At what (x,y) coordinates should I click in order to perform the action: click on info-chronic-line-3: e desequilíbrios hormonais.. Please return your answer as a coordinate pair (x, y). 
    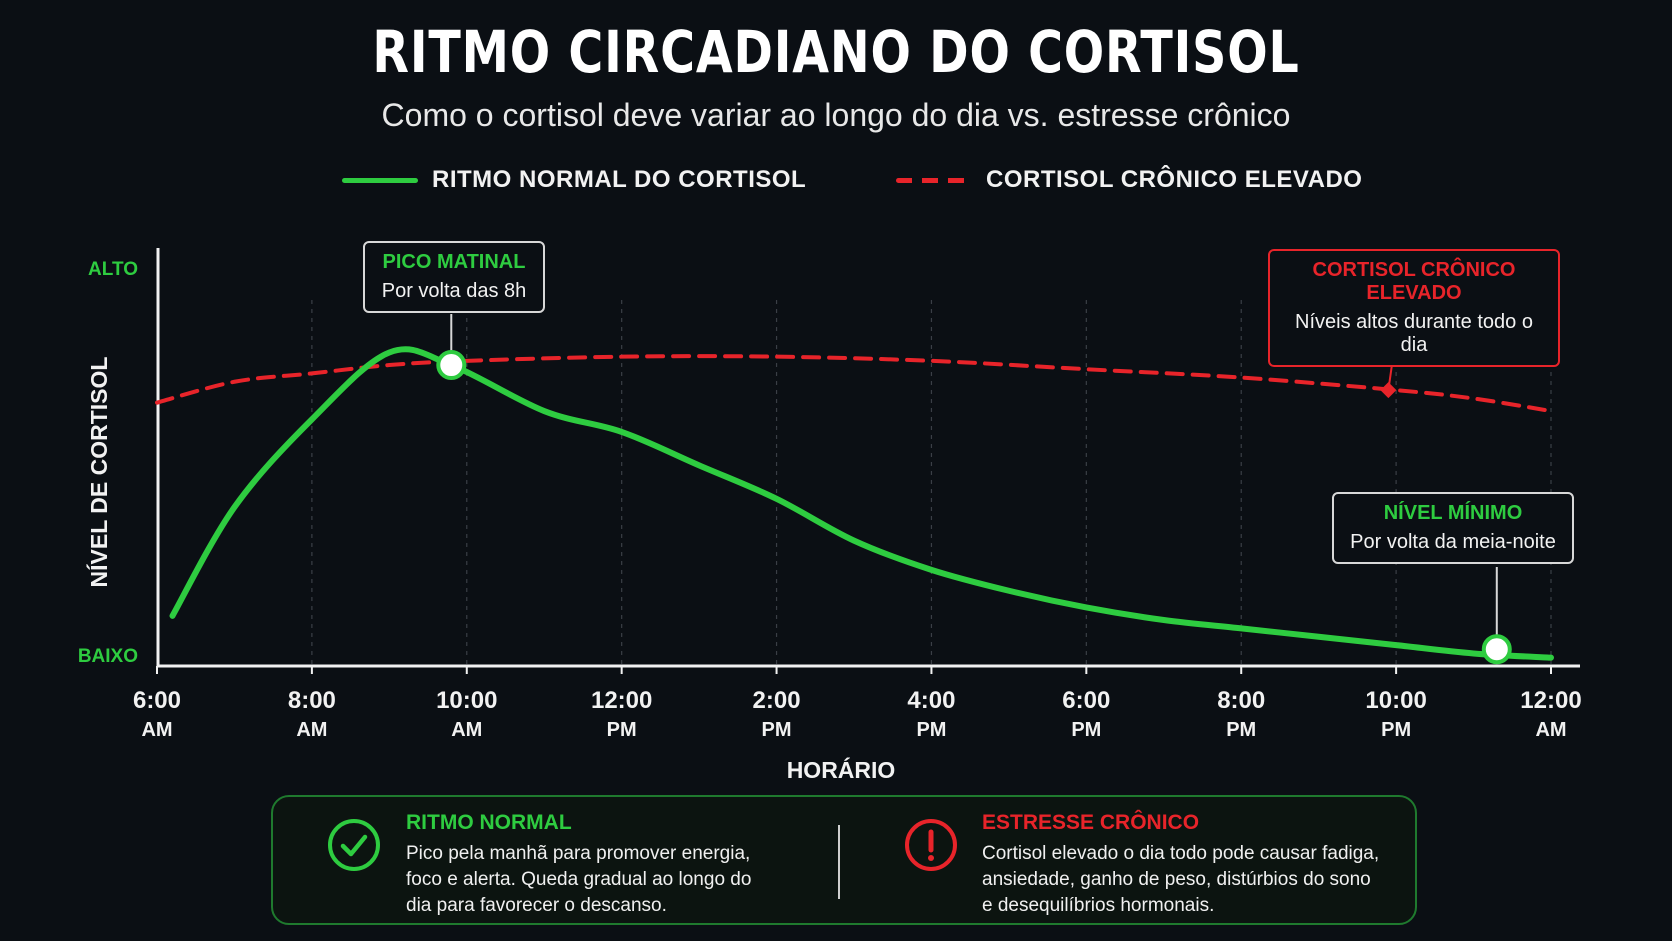
    Looking at the image, I should click on (1098, 905).